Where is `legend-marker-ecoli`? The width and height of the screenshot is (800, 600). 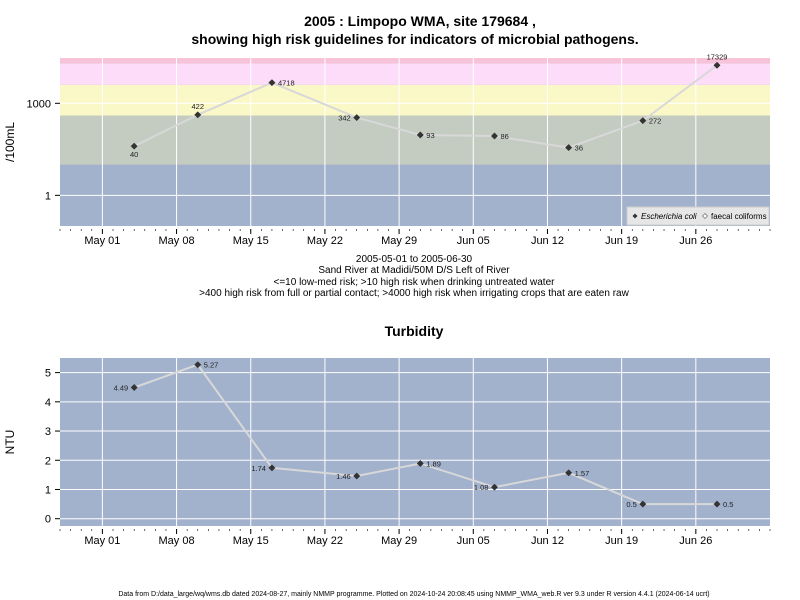
legend-marker-ecoli is located at coordinates (635, 216).